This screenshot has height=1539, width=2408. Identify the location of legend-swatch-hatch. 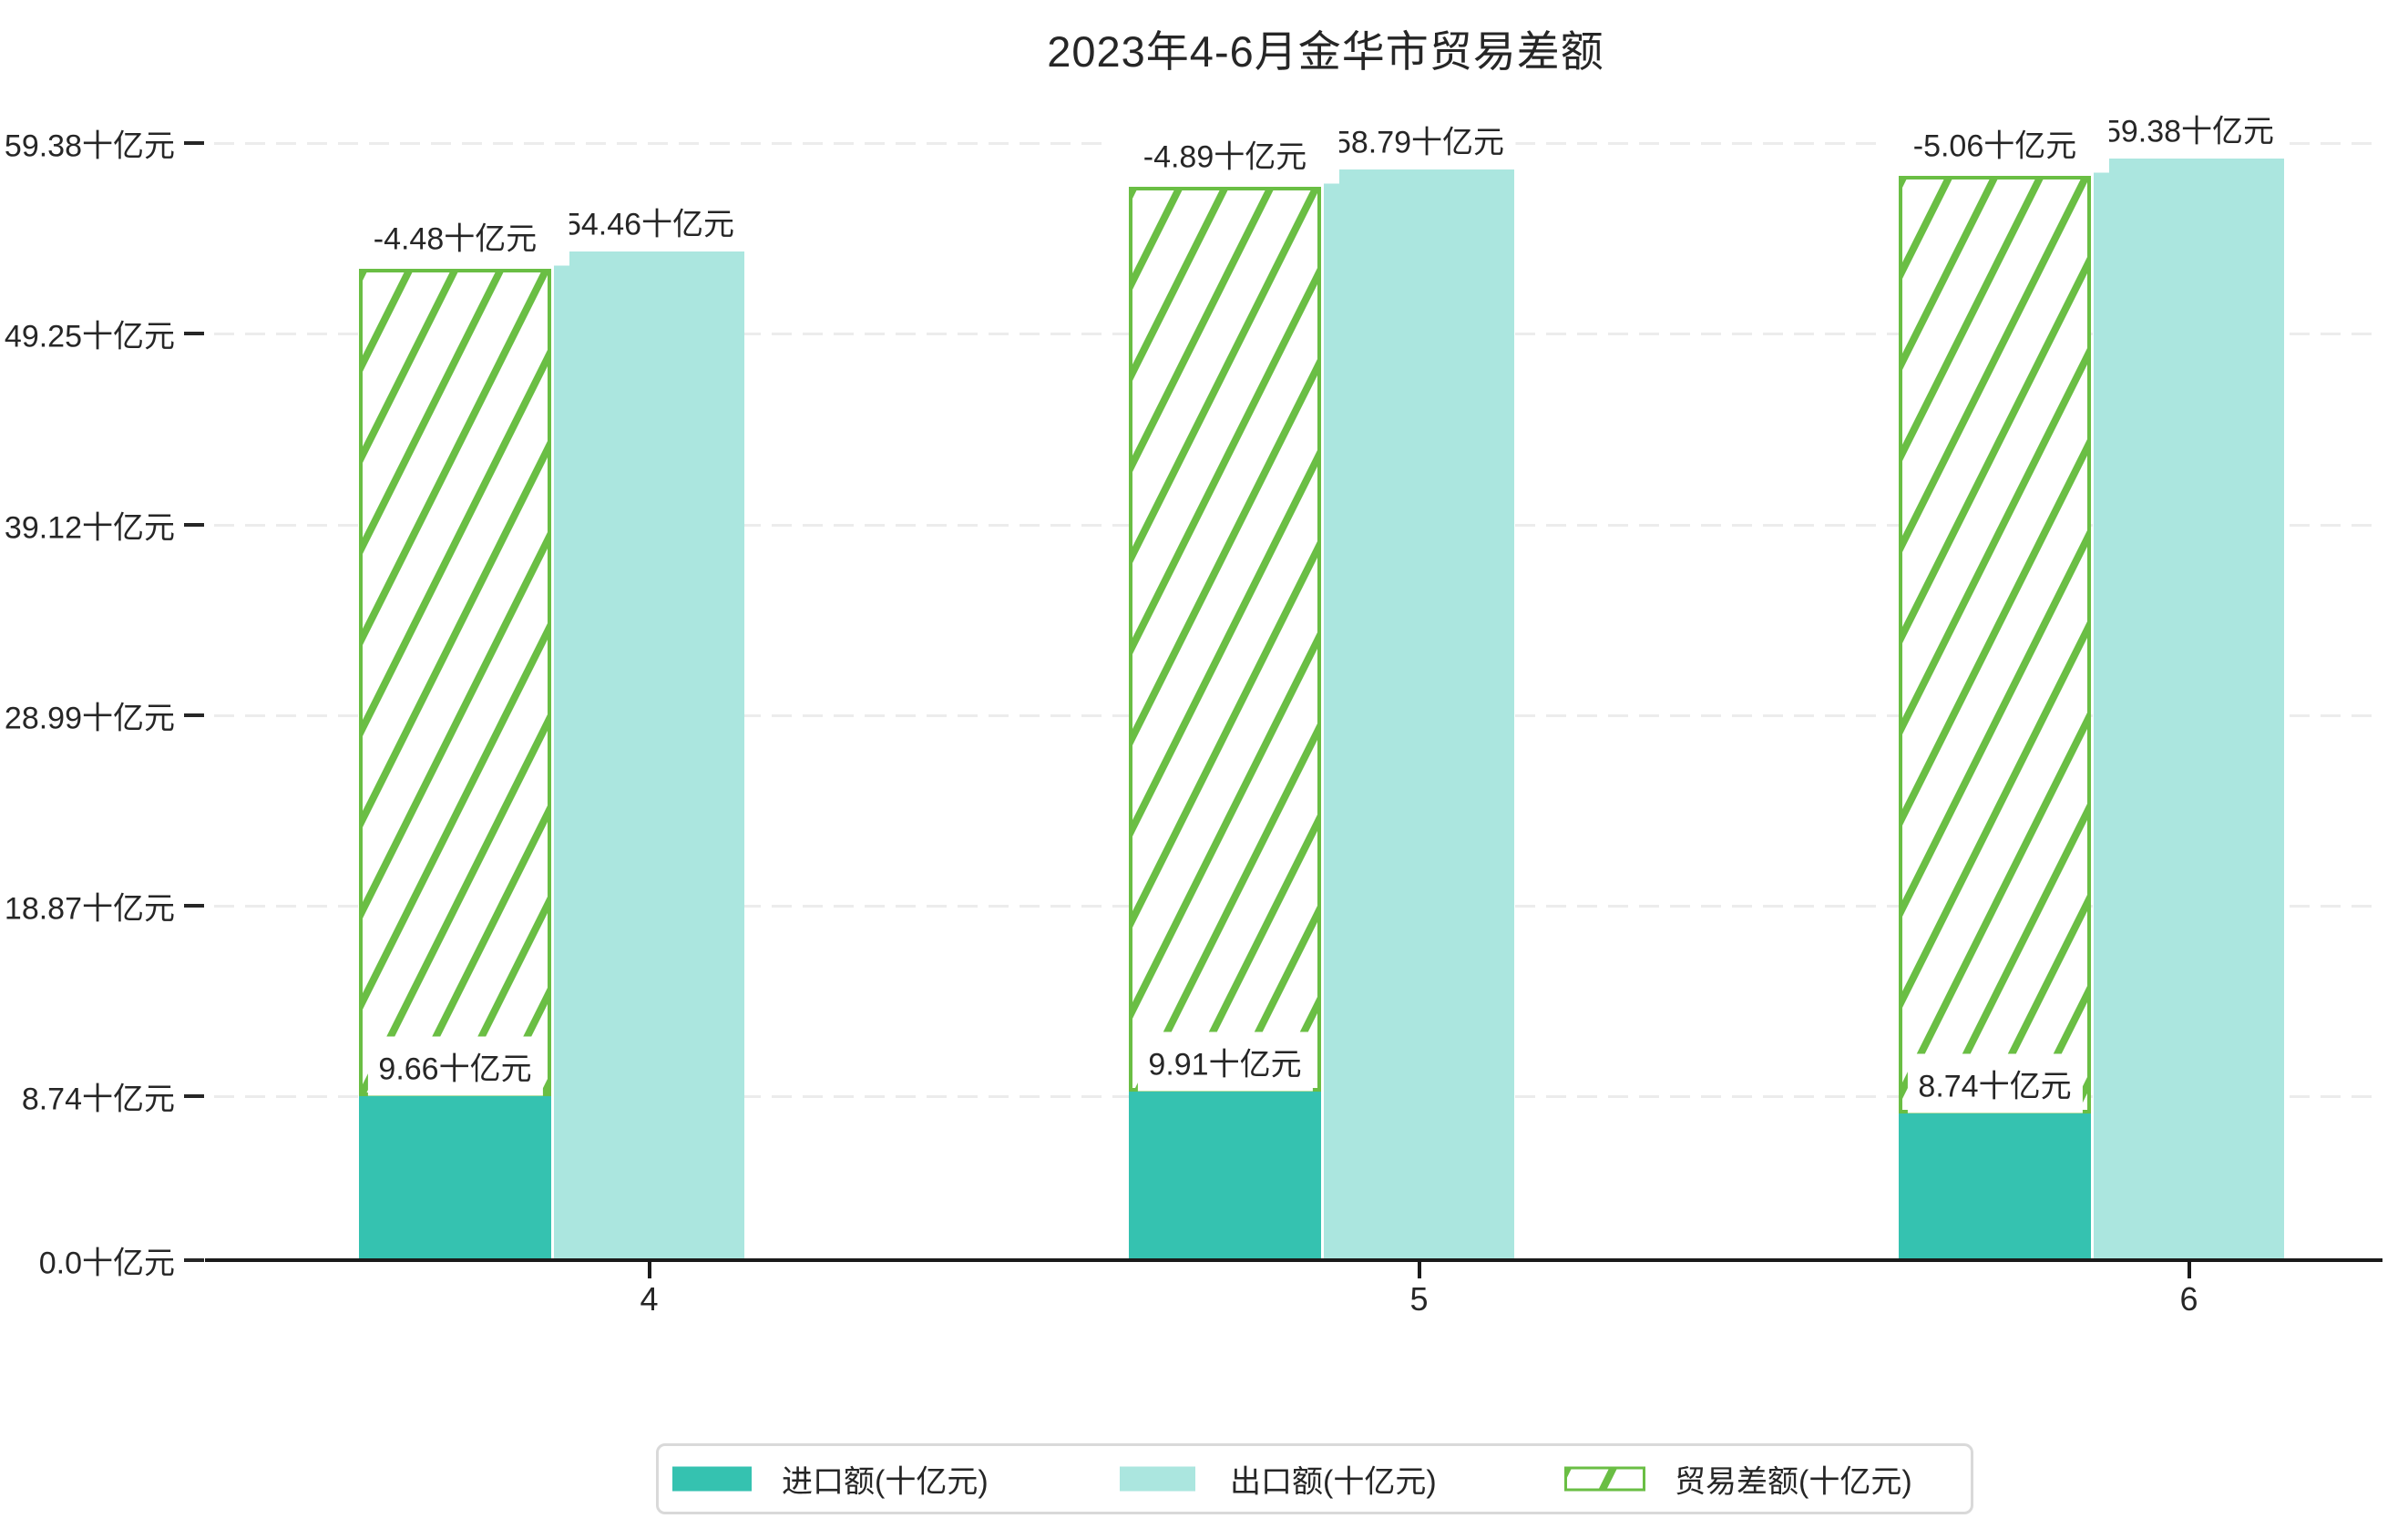
(1605, 1479).